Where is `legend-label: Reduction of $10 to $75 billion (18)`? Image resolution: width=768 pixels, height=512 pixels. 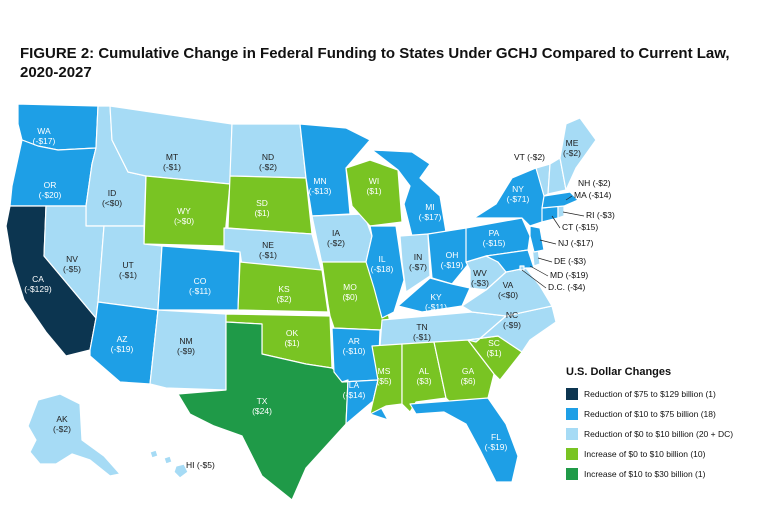 legend-label: Reduction of $10 to $75 billion (18) is located at coordinates (650, 414).